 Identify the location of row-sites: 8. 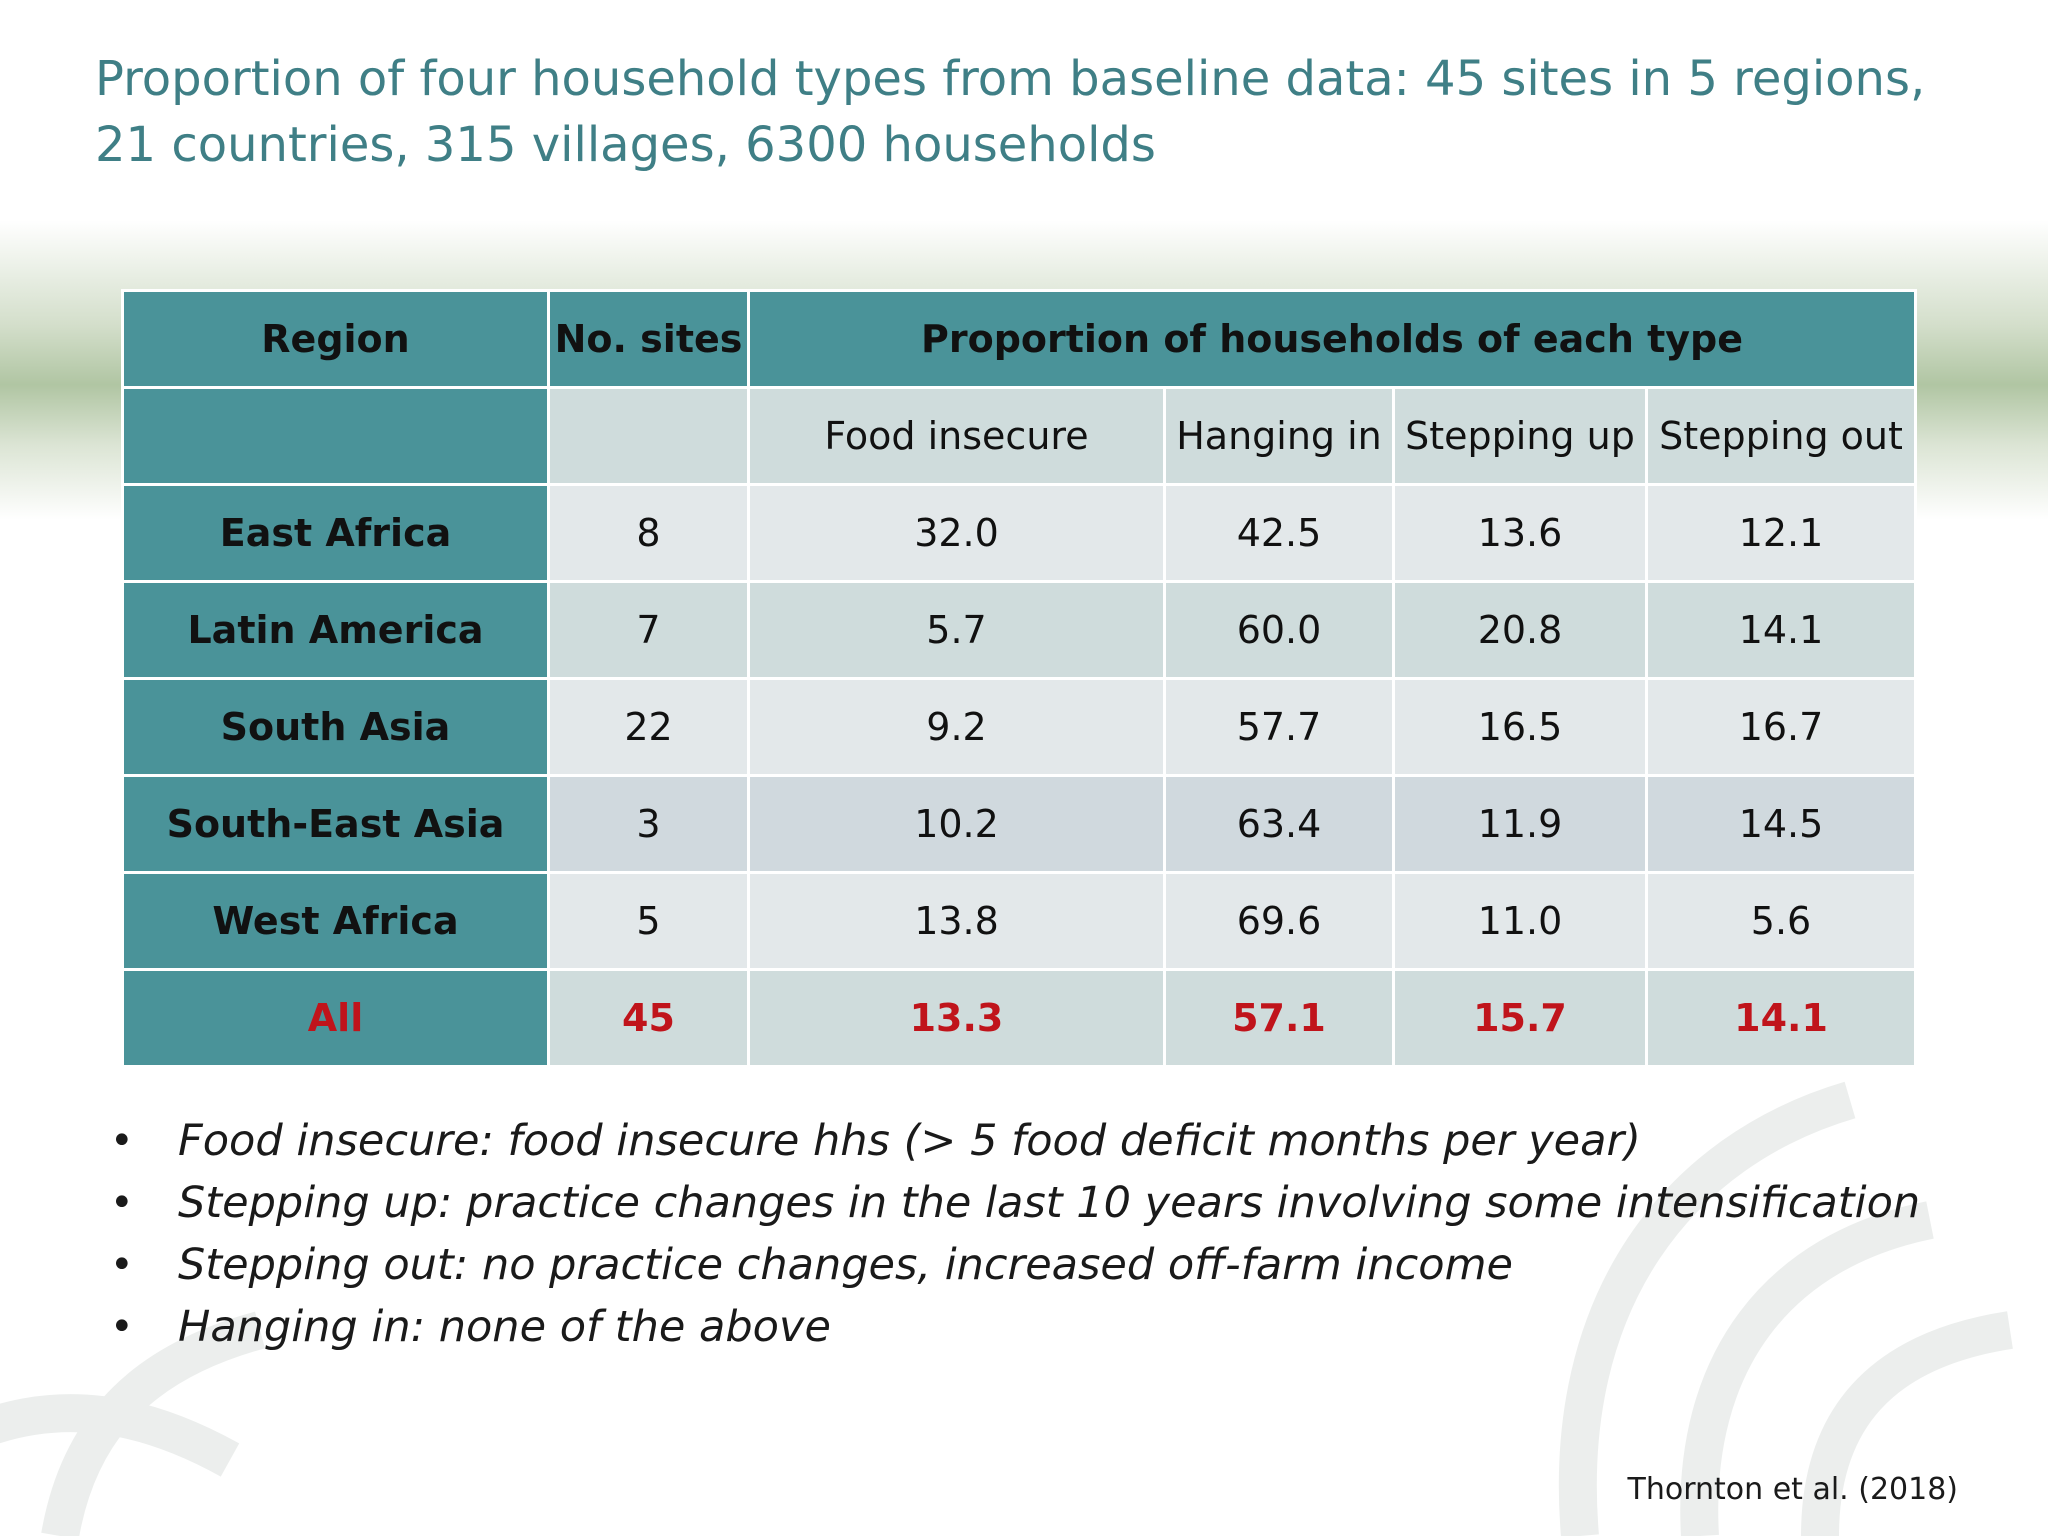
(648, 533).